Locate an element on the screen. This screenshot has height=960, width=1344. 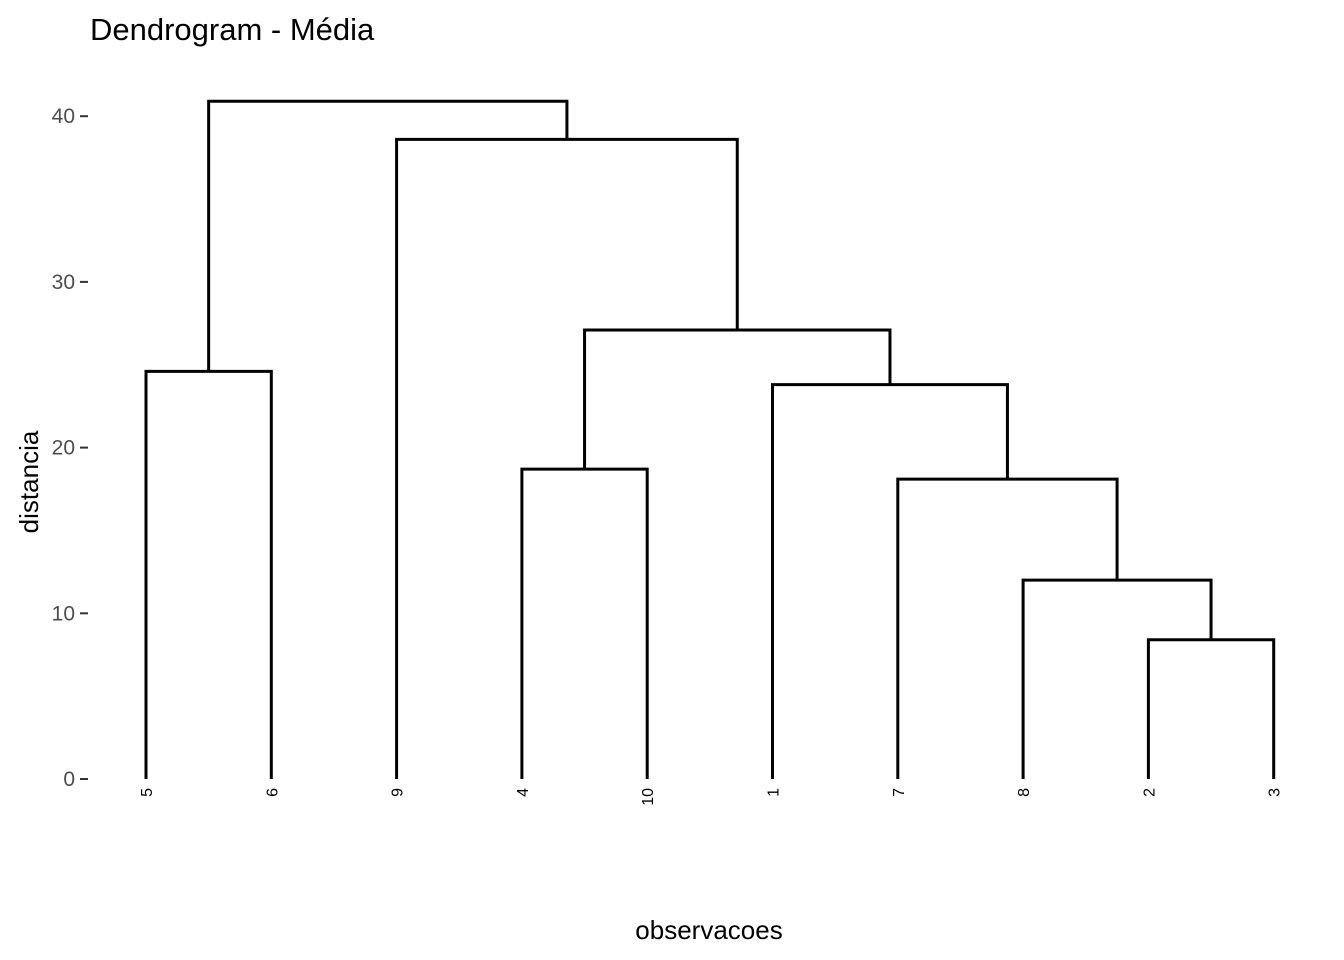
leaf-label-5: 5 is located at coordinates (147, 792).